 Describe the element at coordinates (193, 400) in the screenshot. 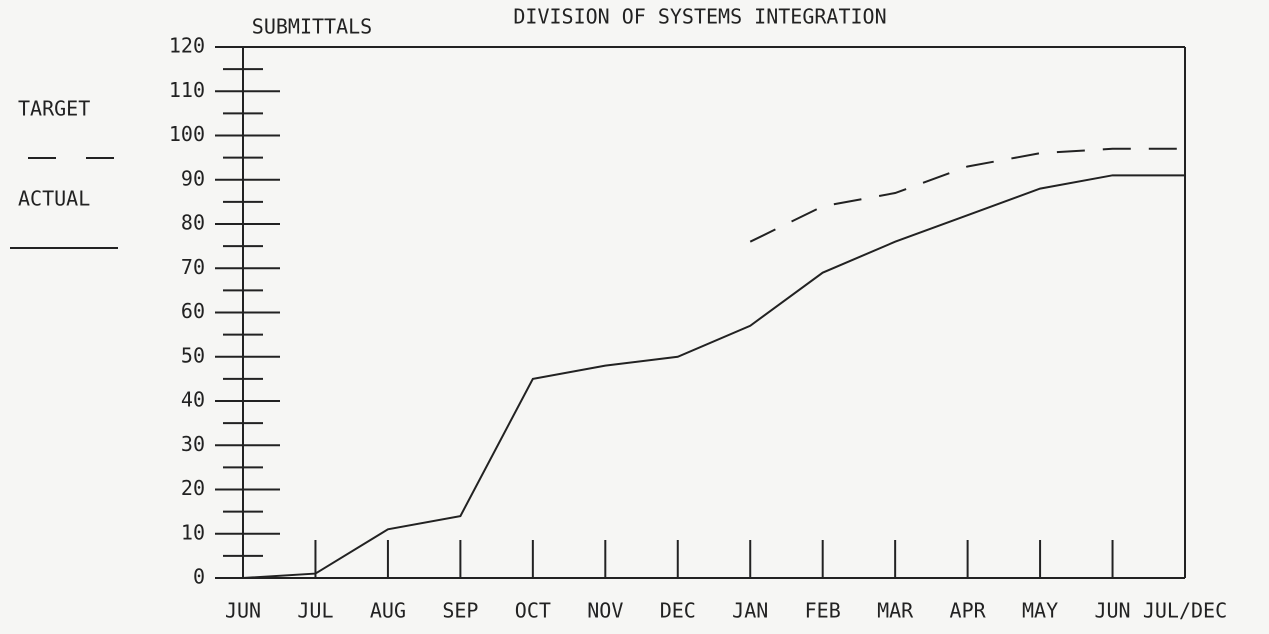

I see `y-tick-label: 40` at that location.